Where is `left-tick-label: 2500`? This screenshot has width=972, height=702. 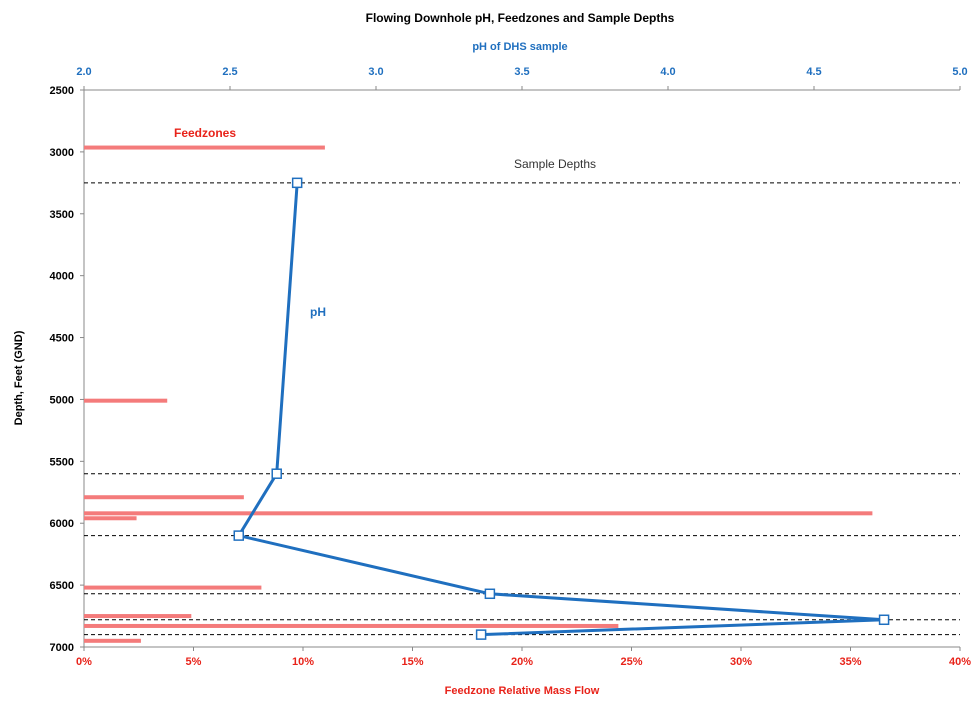 left-tick-label: 2500 is located at coordinates (62, 91).